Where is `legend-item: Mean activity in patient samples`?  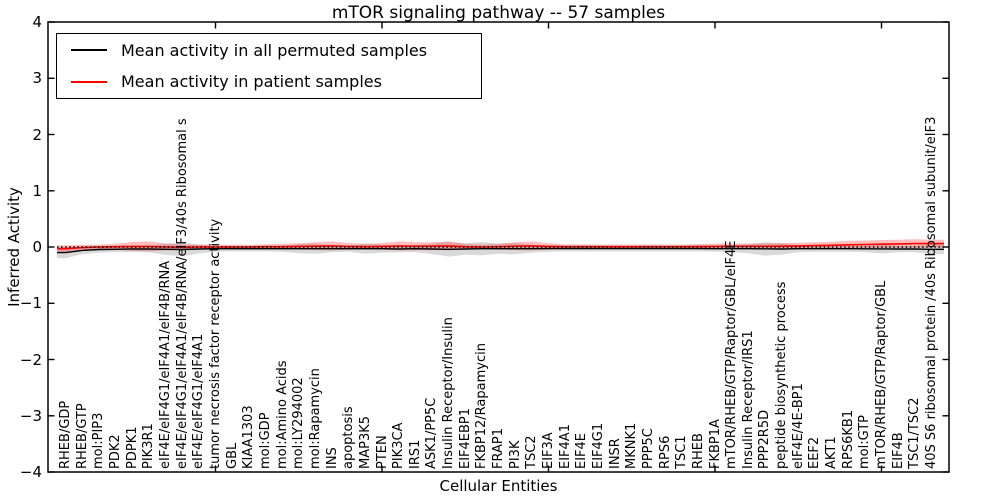 legend-item: Mean activity in patient samples is located at coordinates (269, 82).